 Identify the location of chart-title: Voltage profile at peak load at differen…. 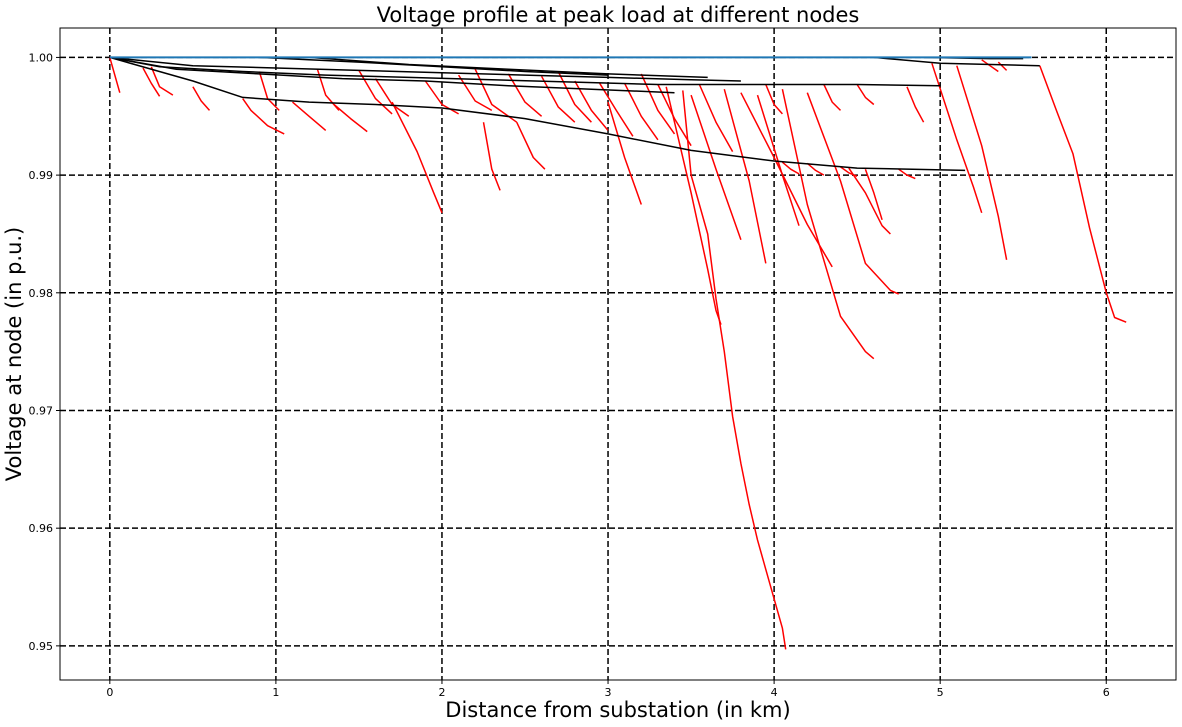
(618, 15).